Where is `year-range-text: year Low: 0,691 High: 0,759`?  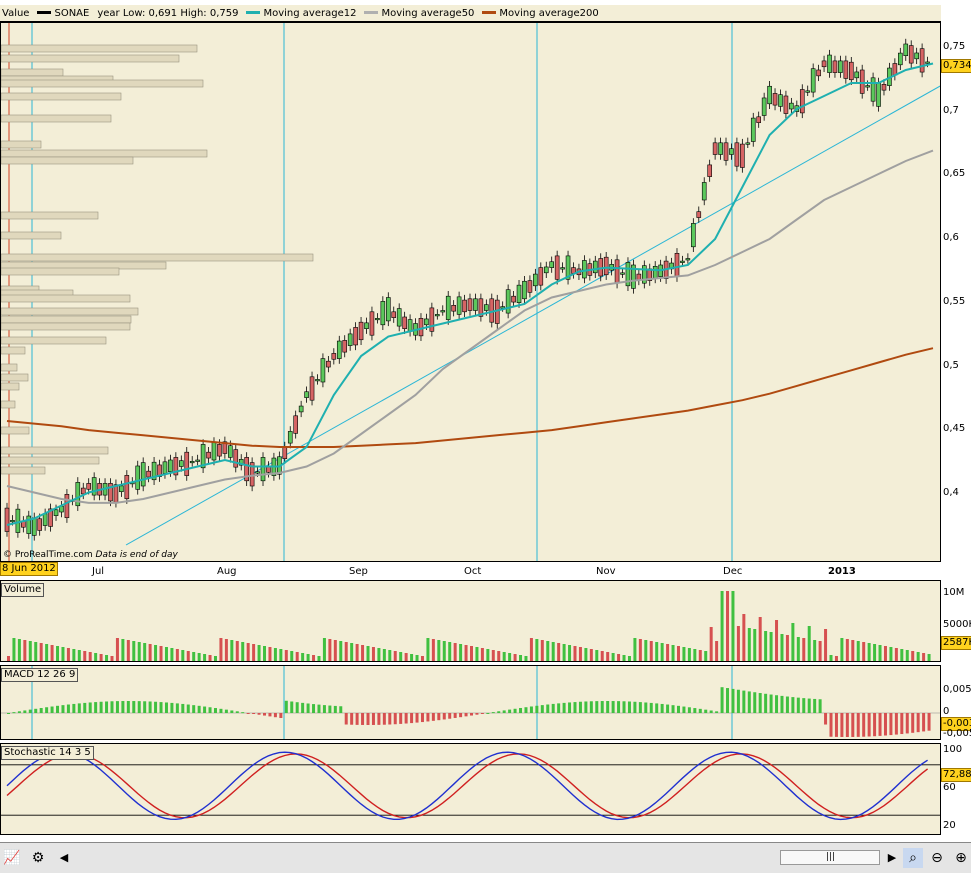 year-range-text: year Low: 0,691 High: 0,759 is located at coordinates (168, 13).